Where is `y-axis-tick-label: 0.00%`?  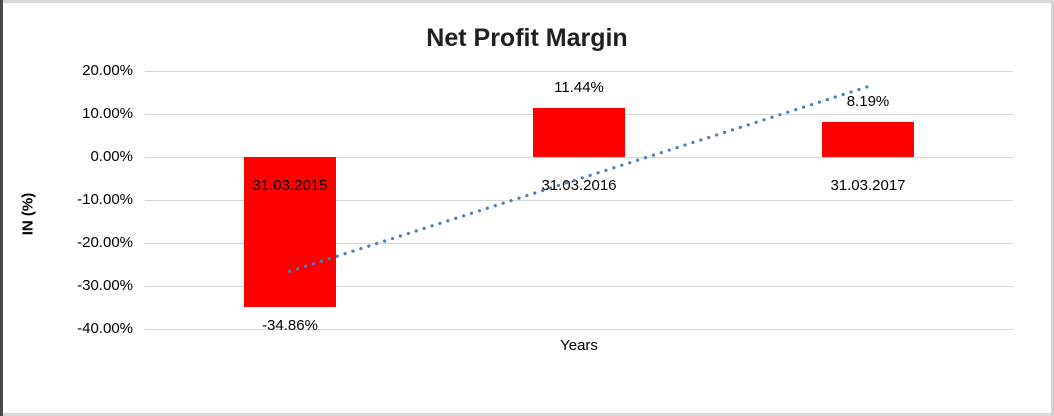
y-axis-tick-label: 0.00% is located at coordinates (111, 156).